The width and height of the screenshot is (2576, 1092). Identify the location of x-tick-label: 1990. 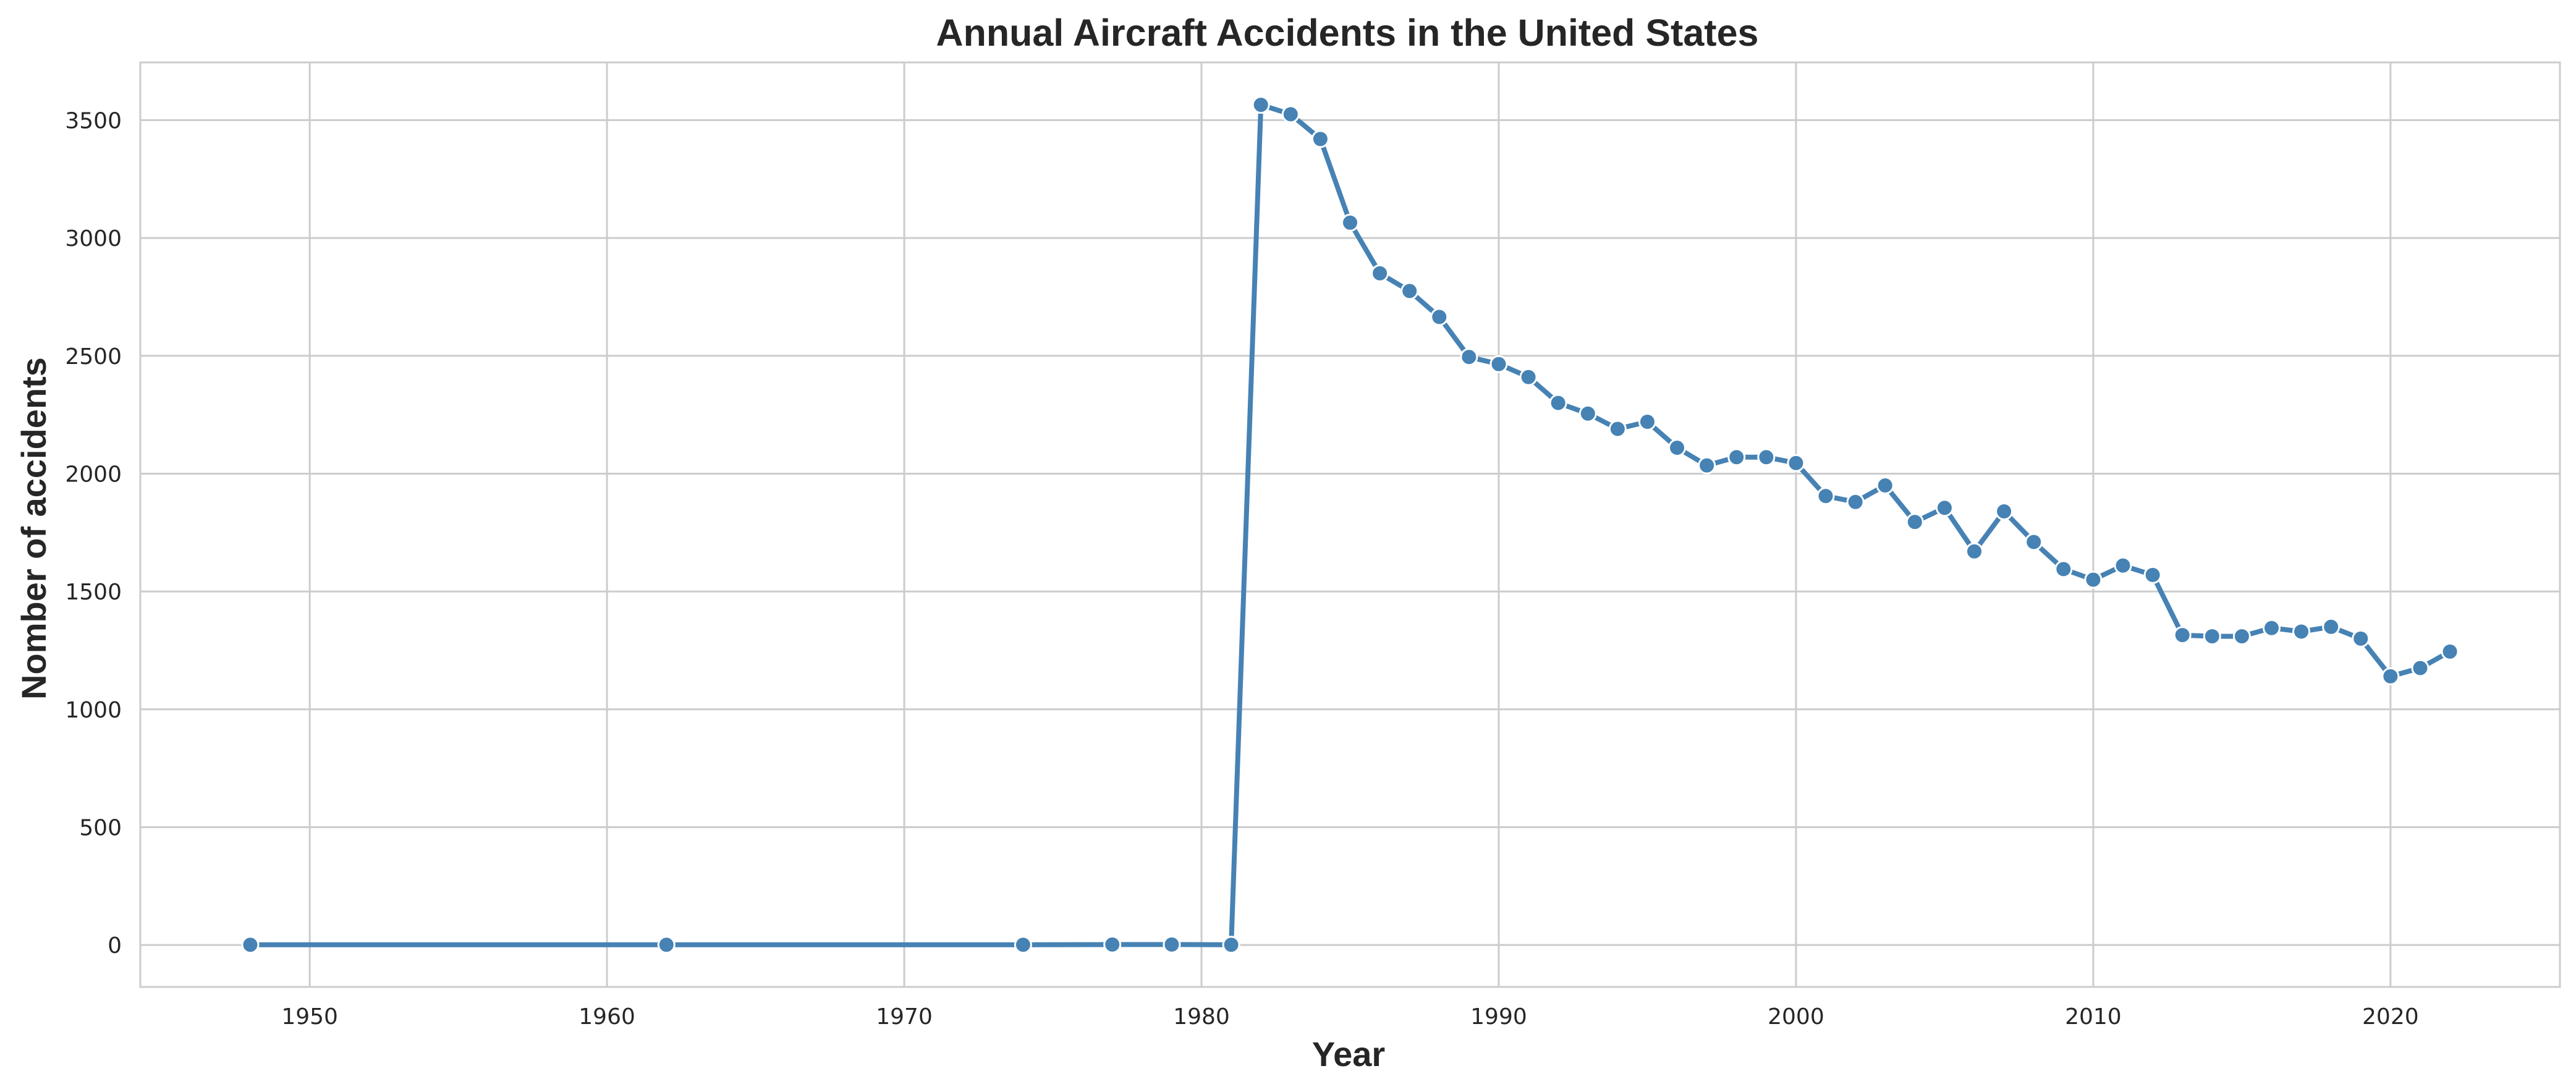
(1498, 1017).